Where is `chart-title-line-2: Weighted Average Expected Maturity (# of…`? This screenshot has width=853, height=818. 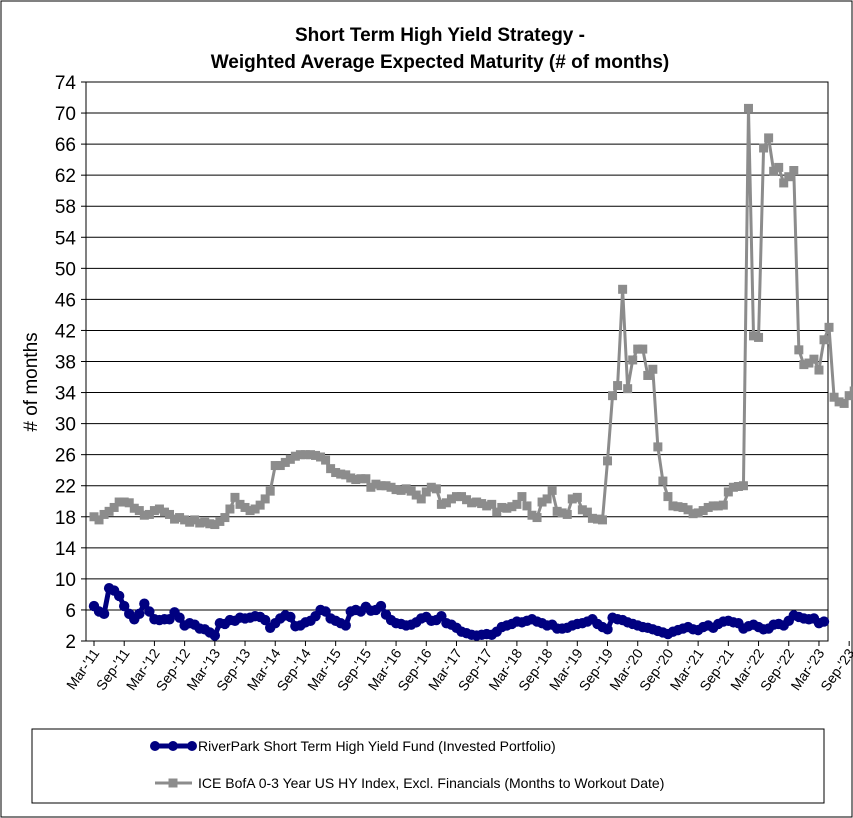 chart-title-line-2: Weighted Average Expected Maturity (# of… is located at coordinates (440, 62).